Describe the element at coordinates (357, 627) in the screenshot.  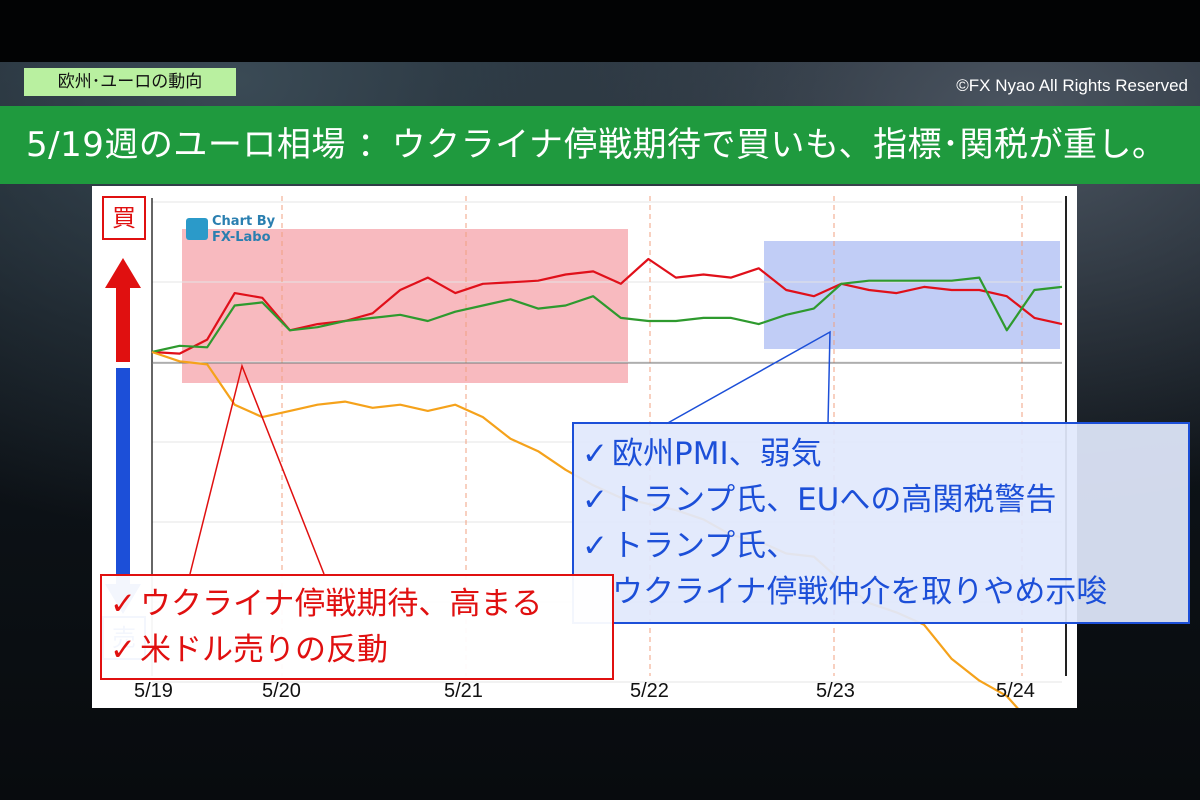
I see `bullish-factors-callout: ✓ ウクライナ停戦期待、高まる ✓ 米ドル売りの反動` at that location.